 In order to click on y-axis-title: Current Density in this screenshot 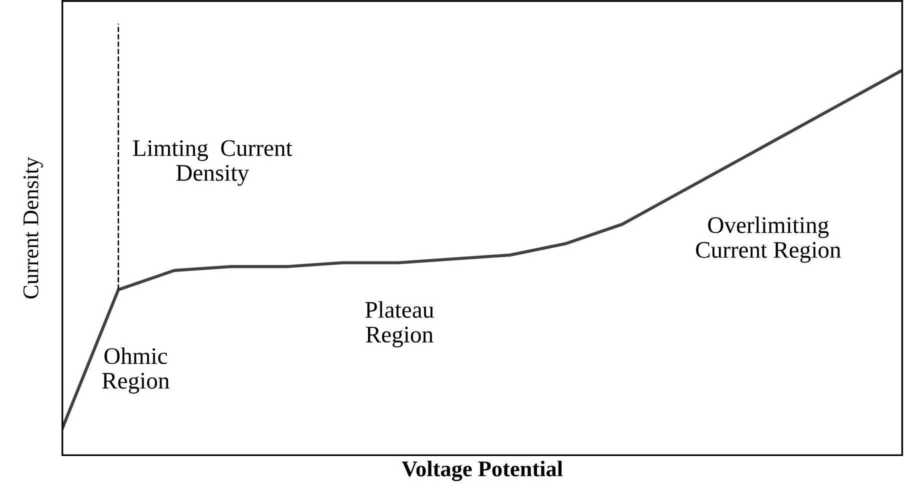, I will do `click(33, 227)`.